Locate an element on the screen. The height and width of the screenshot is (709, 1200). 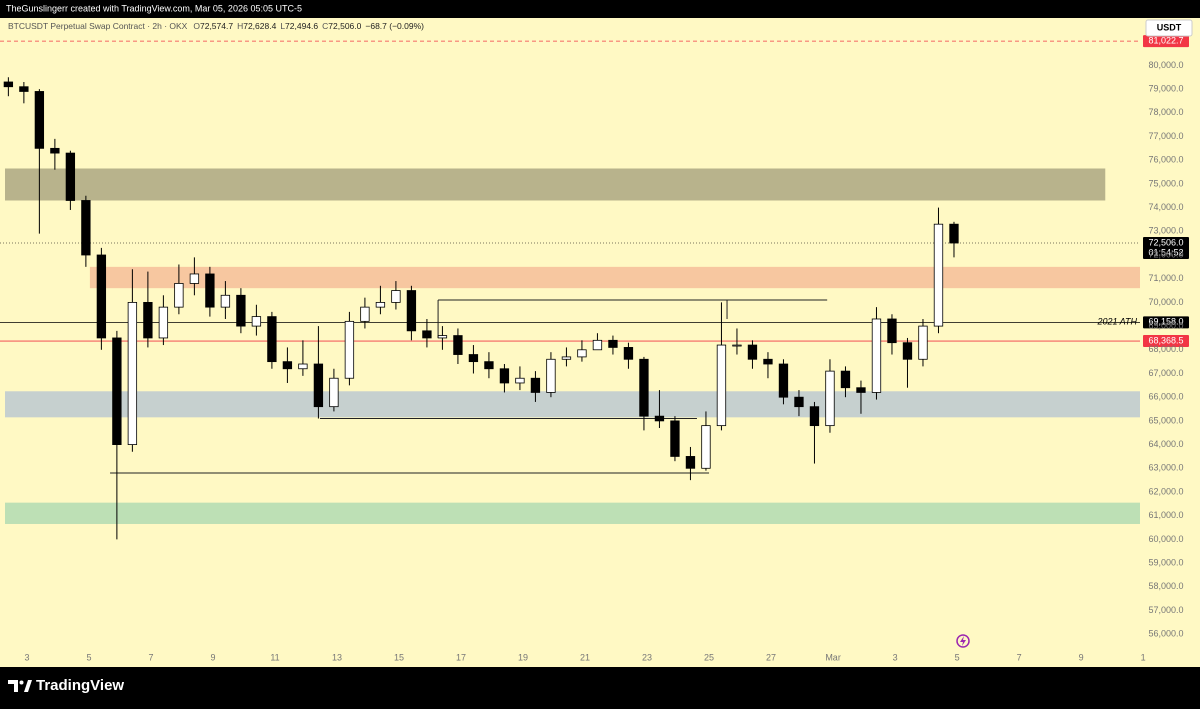
currency-box is located at coordinates (1169, 28).